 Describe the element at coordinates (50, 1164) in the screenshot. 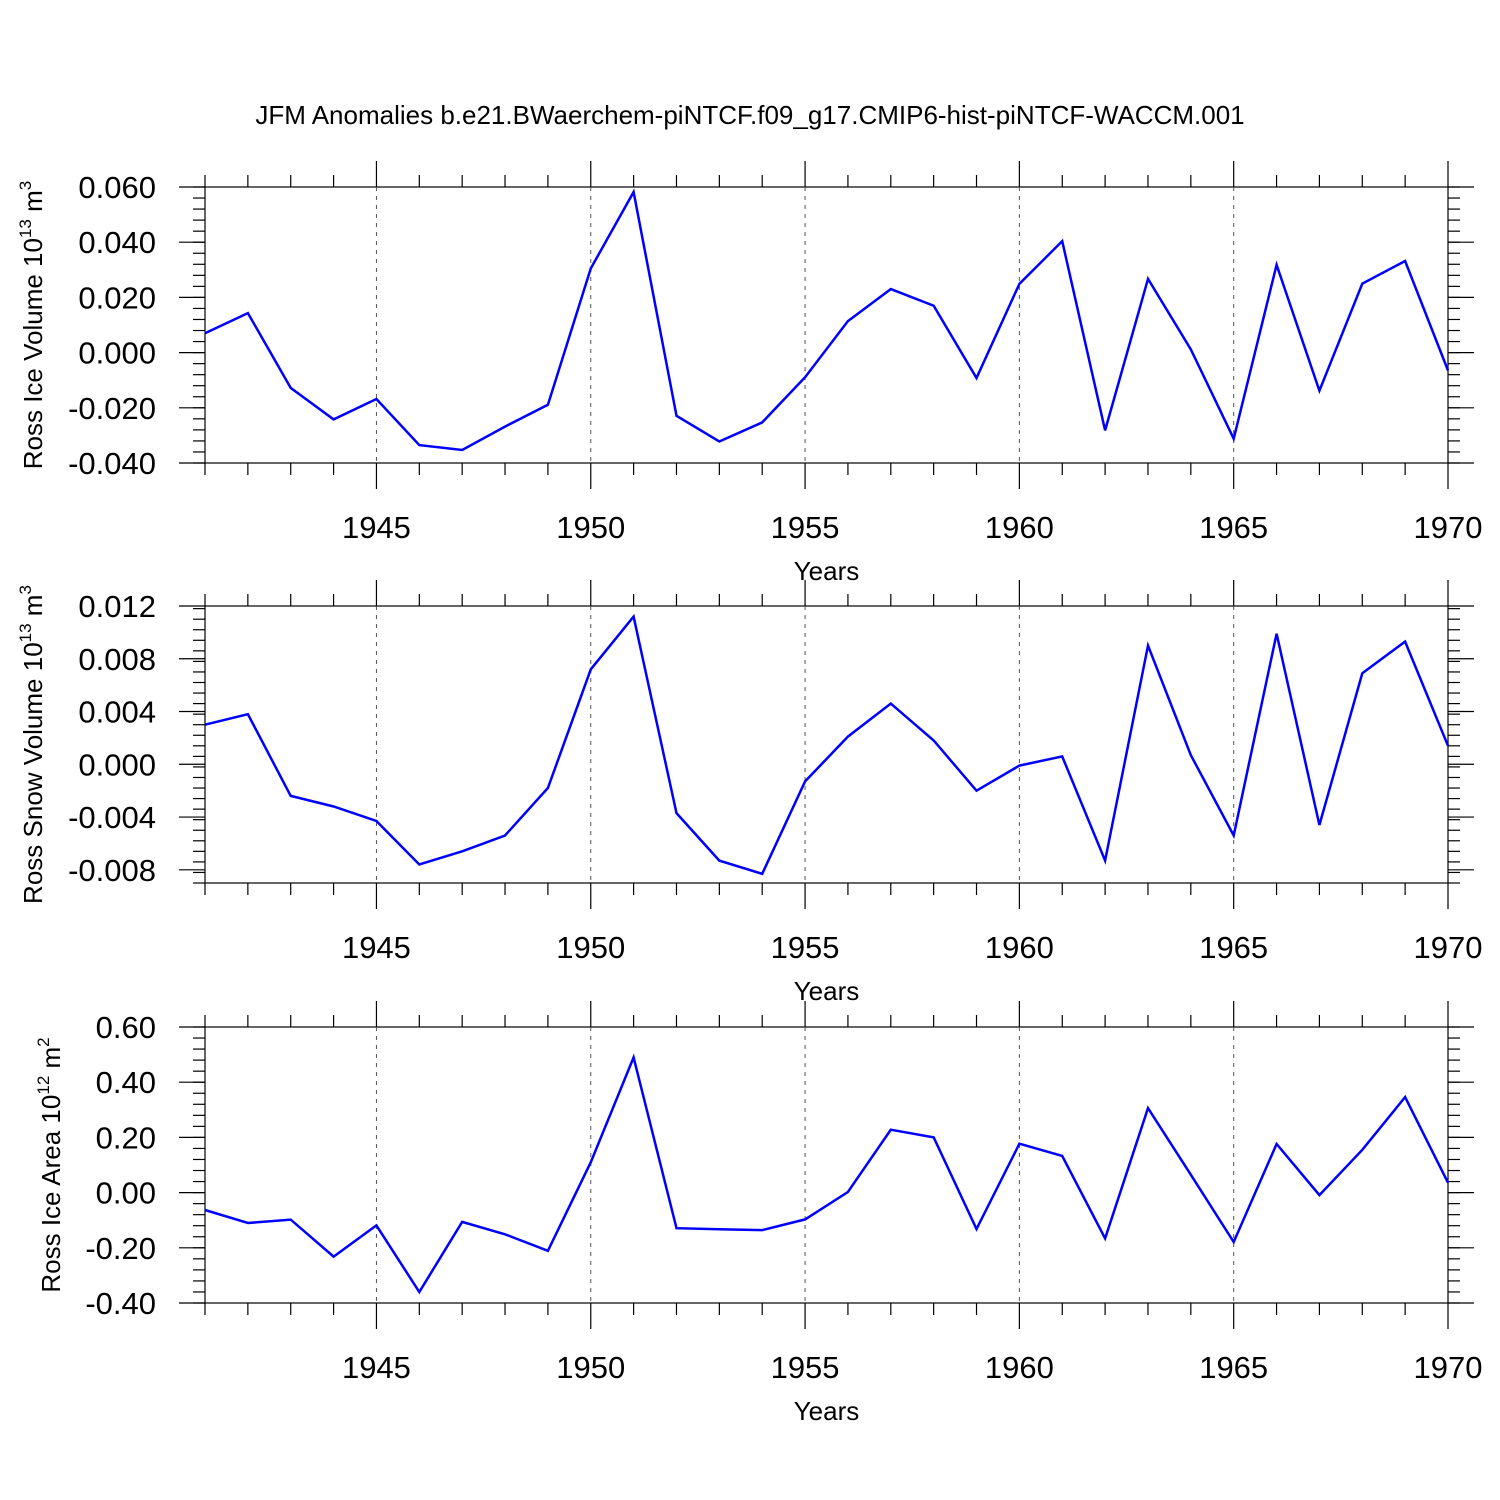

I see `y-axis-title: Ross Ice Area 1012 m2` at that location.